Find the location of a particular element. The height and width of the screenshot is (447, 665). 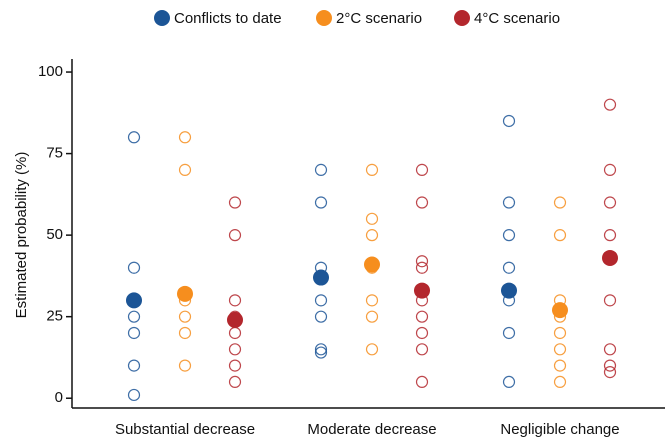

y-tick-label: 100 is located at coordinates (50, 71).